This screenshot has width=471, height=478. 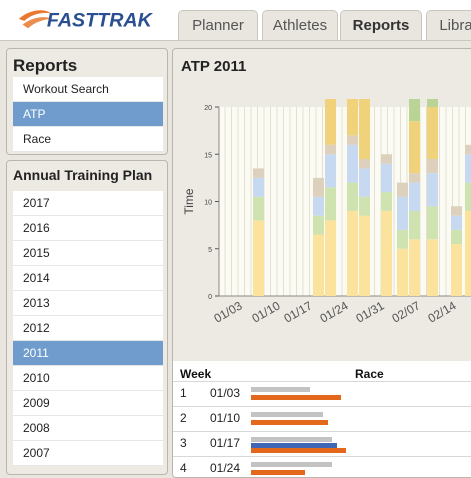 I want to click on tab-athletes: Athletes, so click(x=300, y=25).